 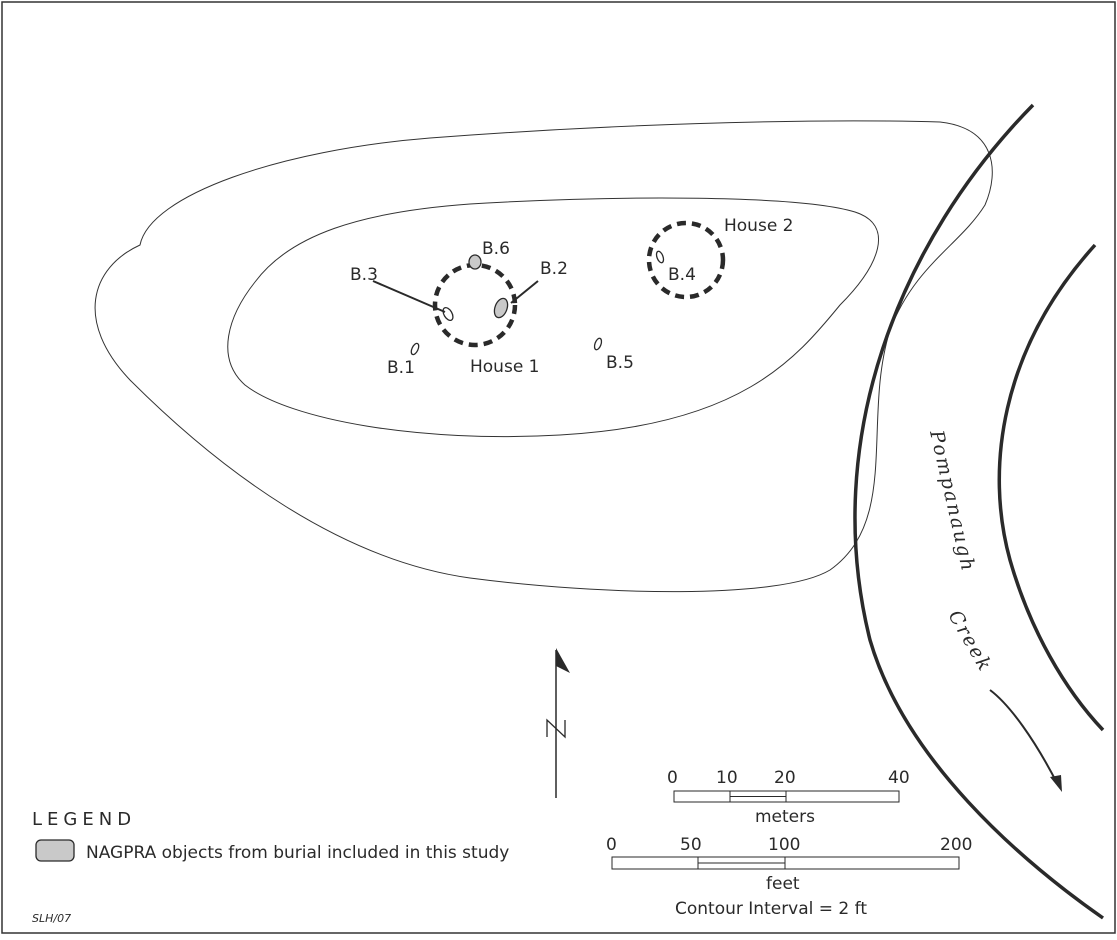 What do you see at coordinates (783, 884) in the screenshot?
I see `scale-feet-unit: feet` at bounding box center [783, 884].